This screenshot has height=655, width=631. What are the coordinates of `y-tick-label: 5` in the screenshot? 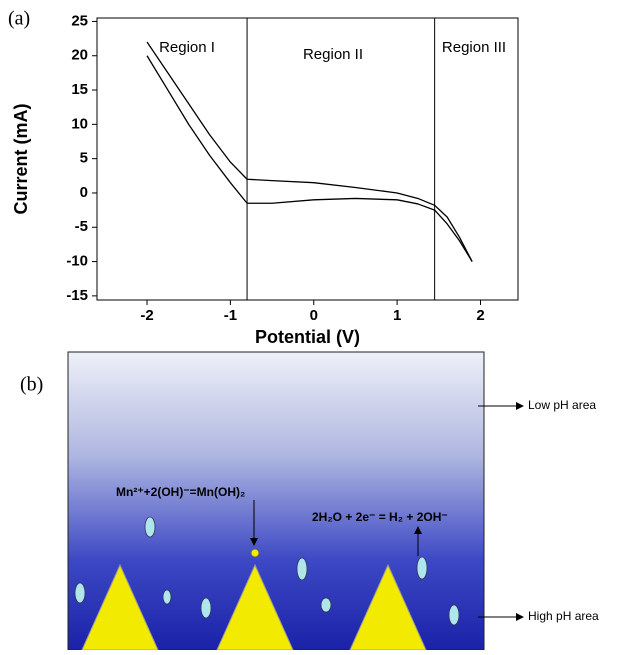 It's located at (84, 158).